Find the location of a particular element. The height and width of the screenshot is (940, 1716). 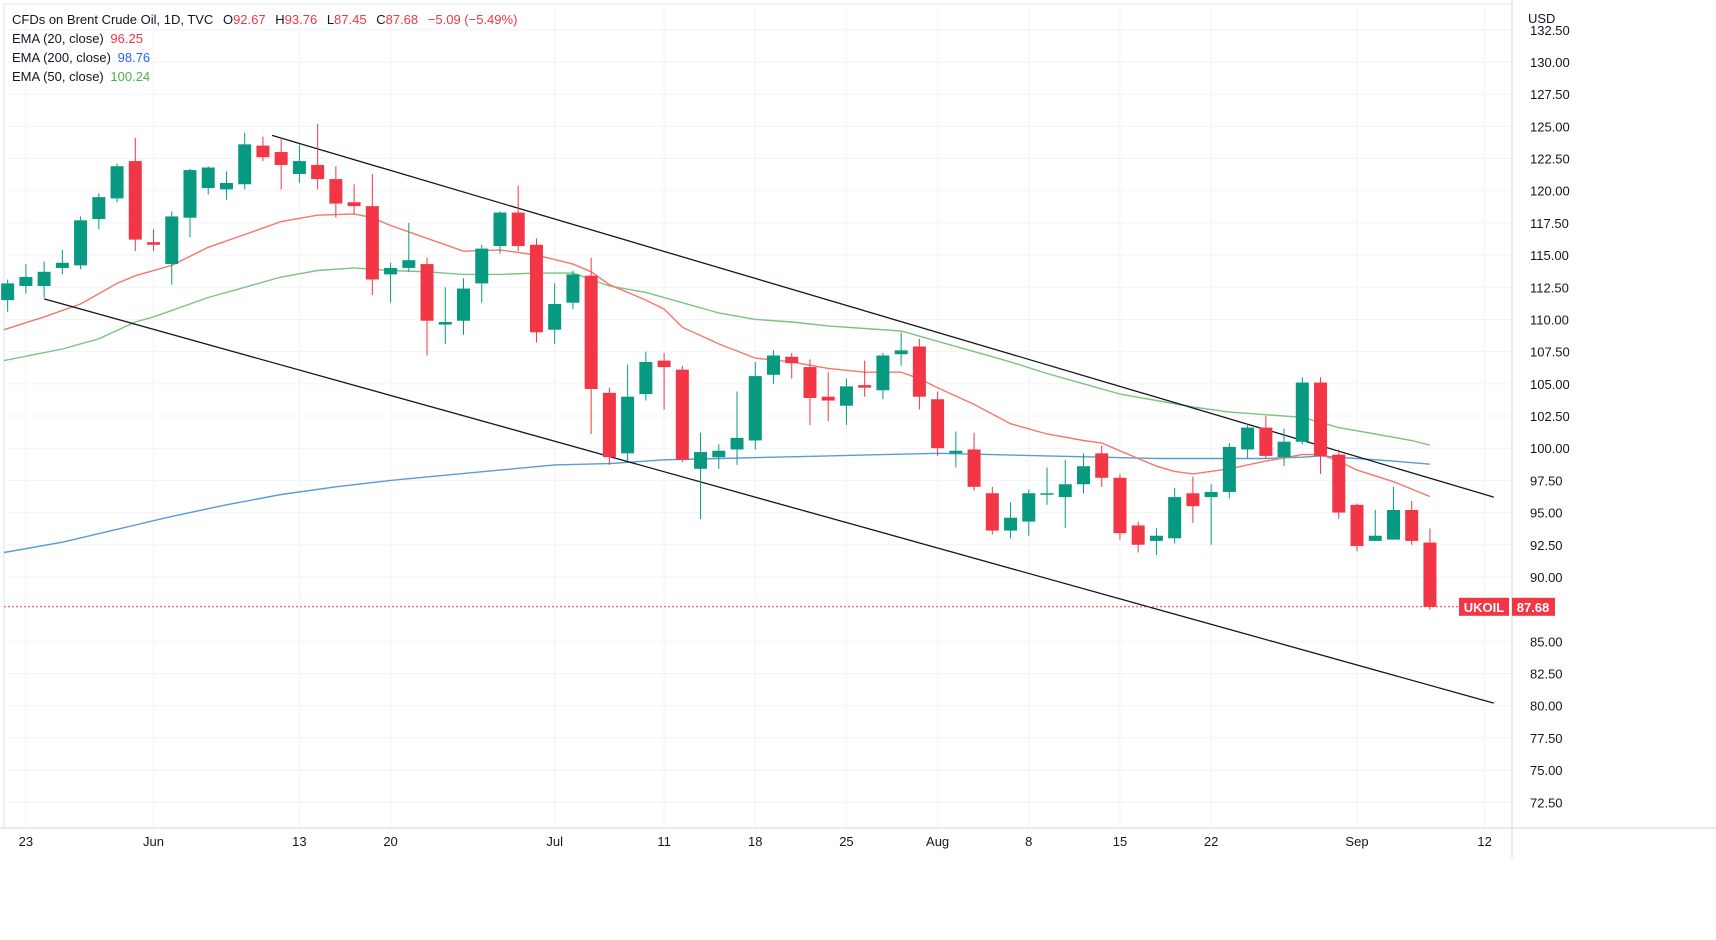

y-tick-label: 102.50 is located at coordinates (1550, 416).